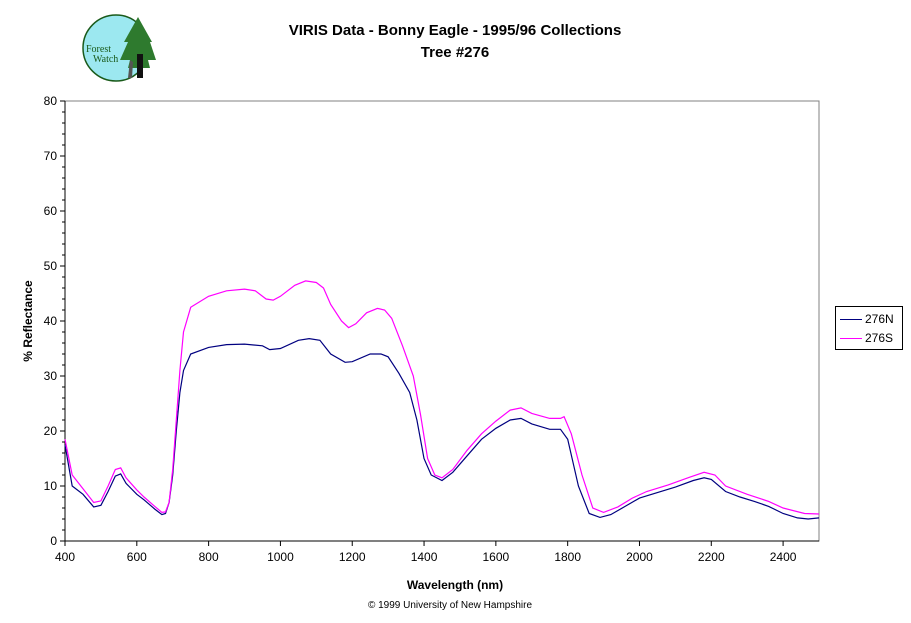  What do you see at coordinates (711, 557) in the screenshot?
I see `x-tick-label: 2200` at bounding box center [711, 557].